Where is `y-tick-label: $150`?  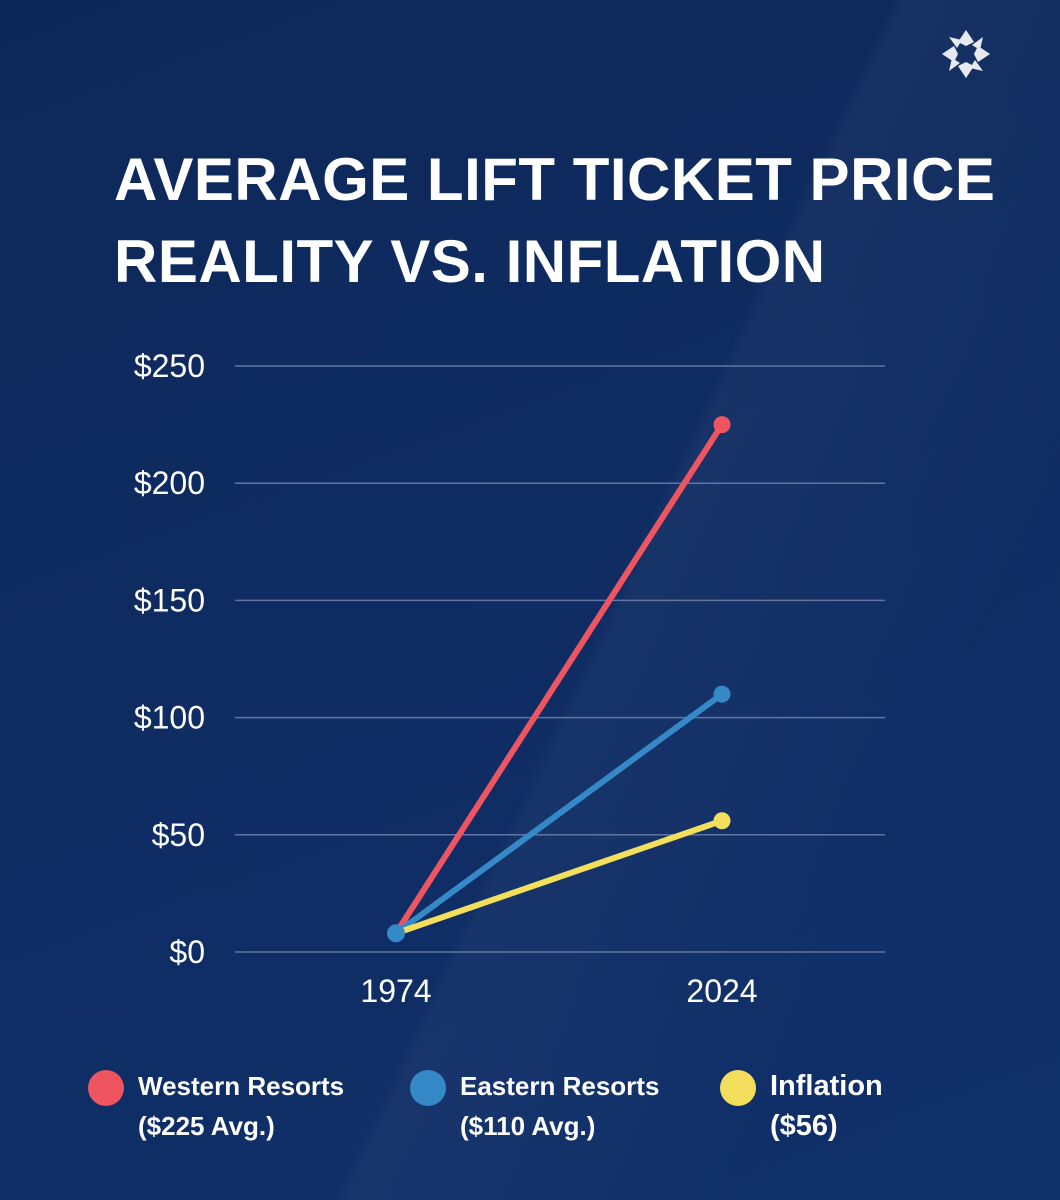
y-tick-label: $150 is located at coordinates (169, 600).